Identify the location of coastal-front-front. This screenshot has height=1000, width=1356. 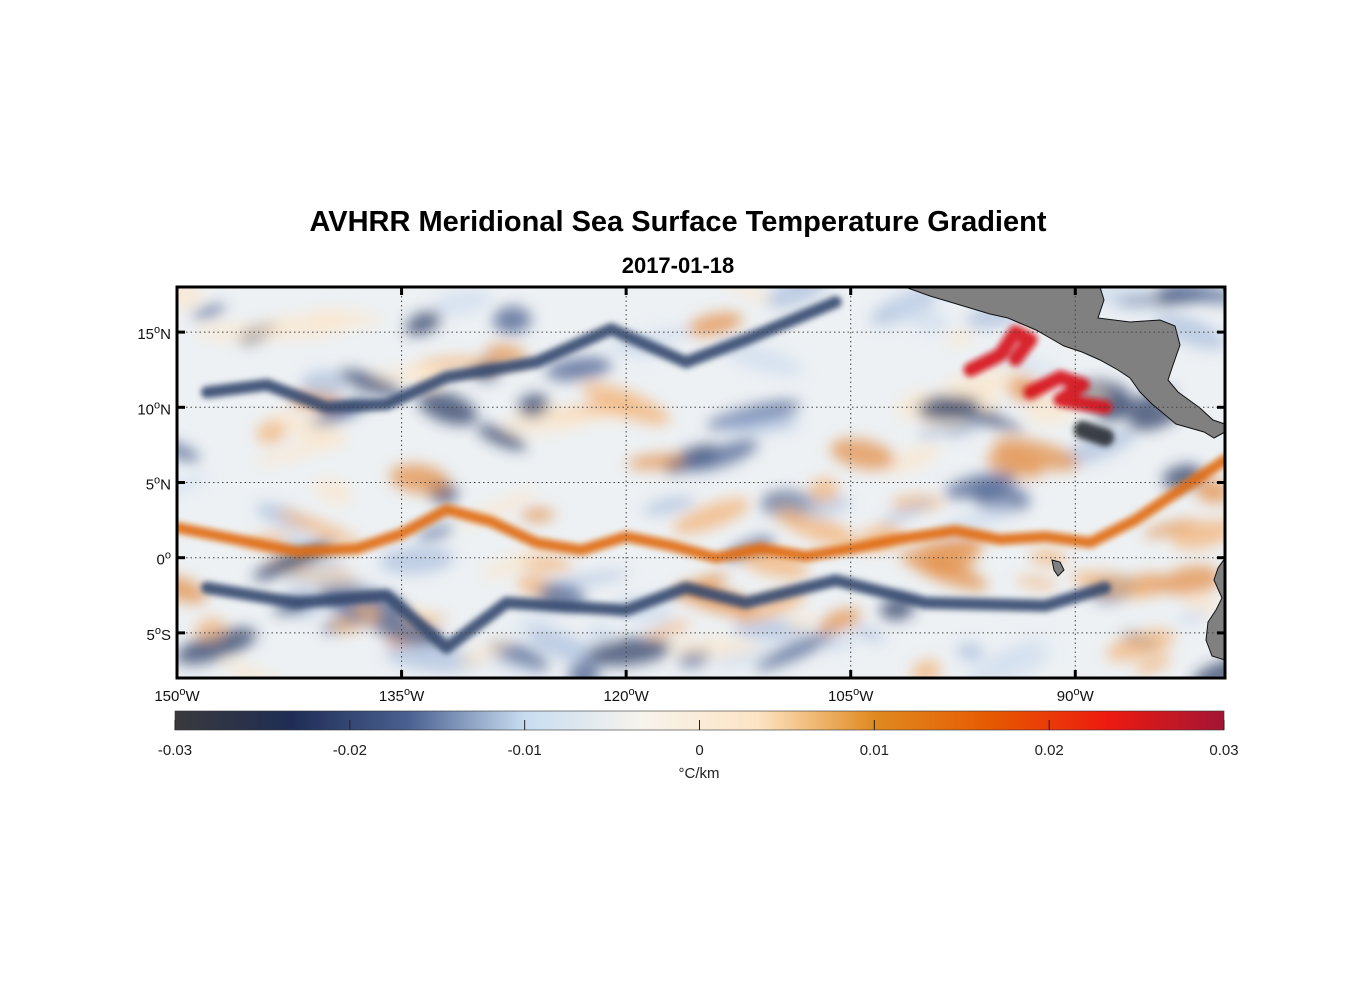
(1068, 392).